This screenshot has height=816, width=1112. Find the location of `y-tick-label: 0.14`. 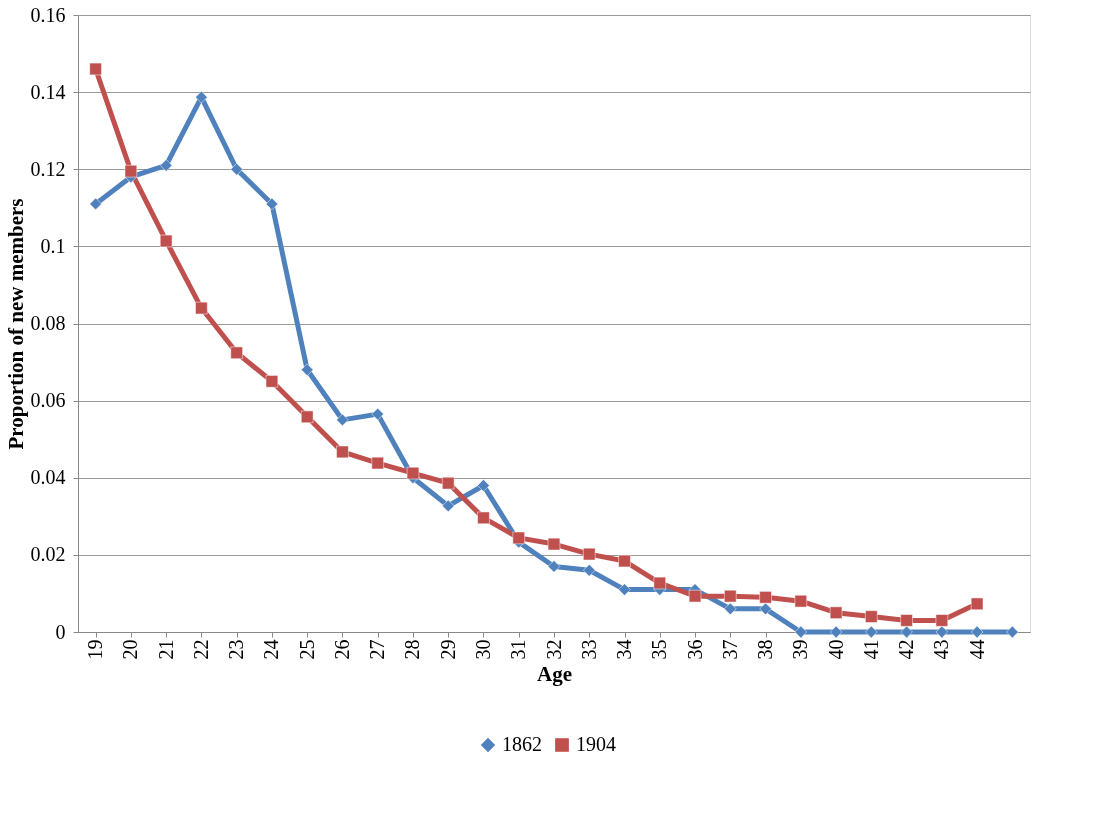

y-tick-label: 0.14 is located at coordinates (48, 91).